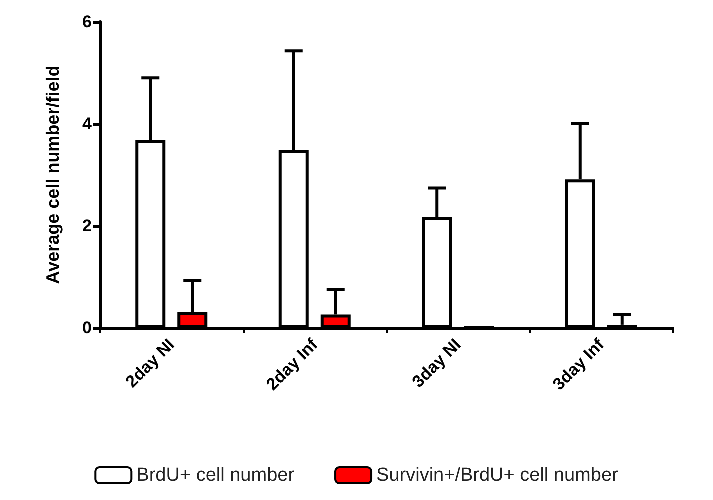  What do you see at coordinates (216, 475) in the screenshot?
I see `legend-label: BrdU+ cell number` at bounding box center [216, 475].